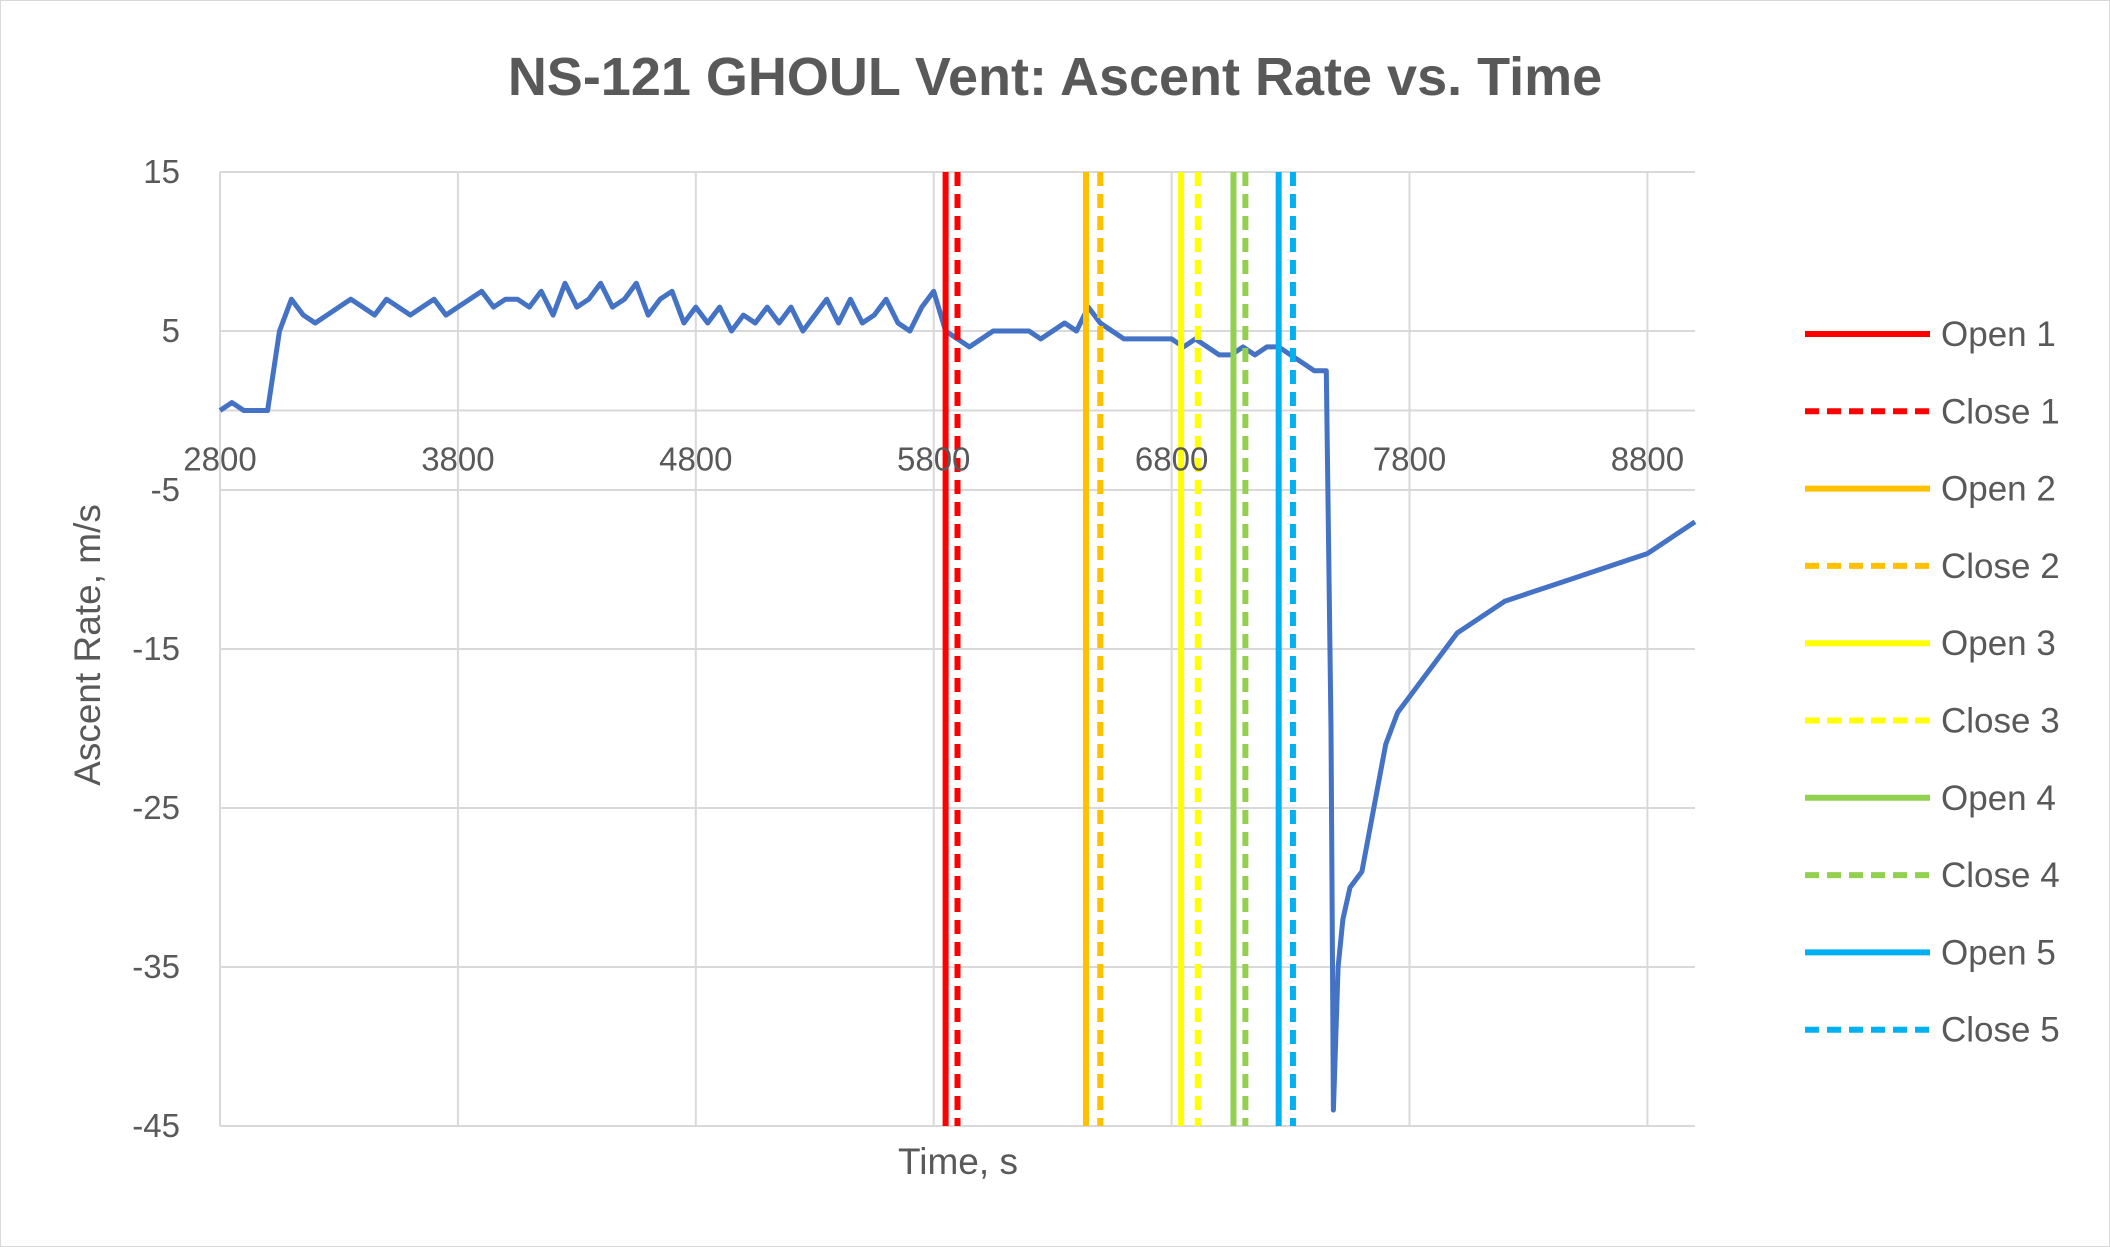 This screenshot has height=1247, width=2110. I want to click on x-tick-label: 2800, so click(219, 459).